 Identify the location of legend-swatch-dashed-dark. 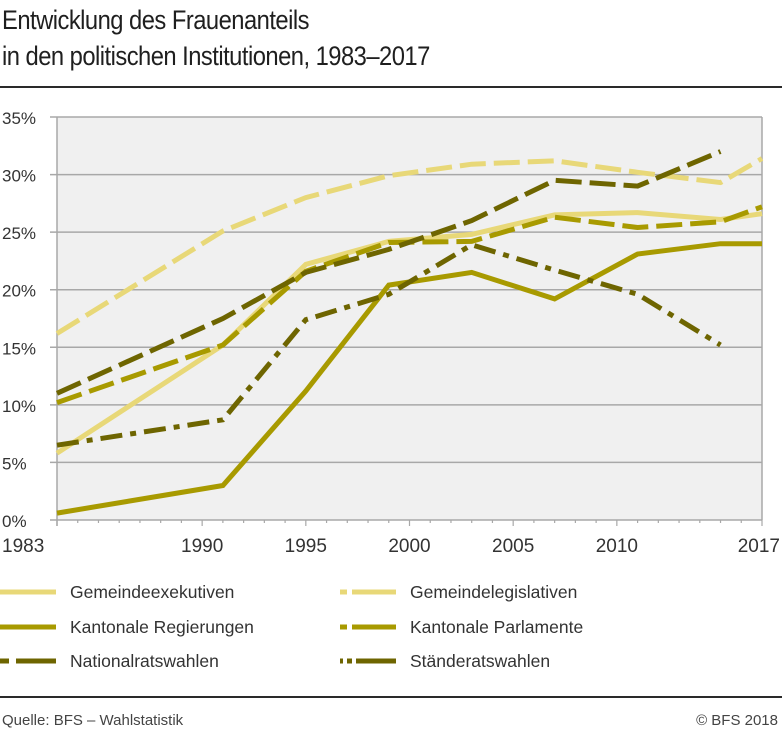
(28, 661).